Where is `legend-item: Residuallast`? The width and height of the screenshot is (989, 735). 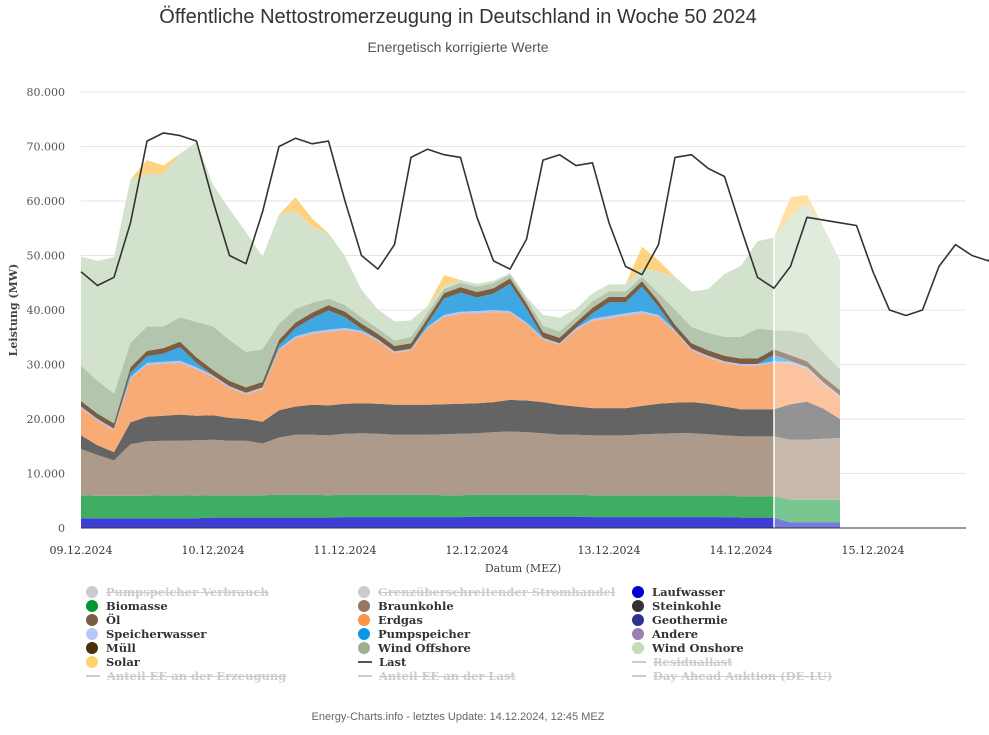 legend-item: Residuallast is located at coordinates (682, 662).